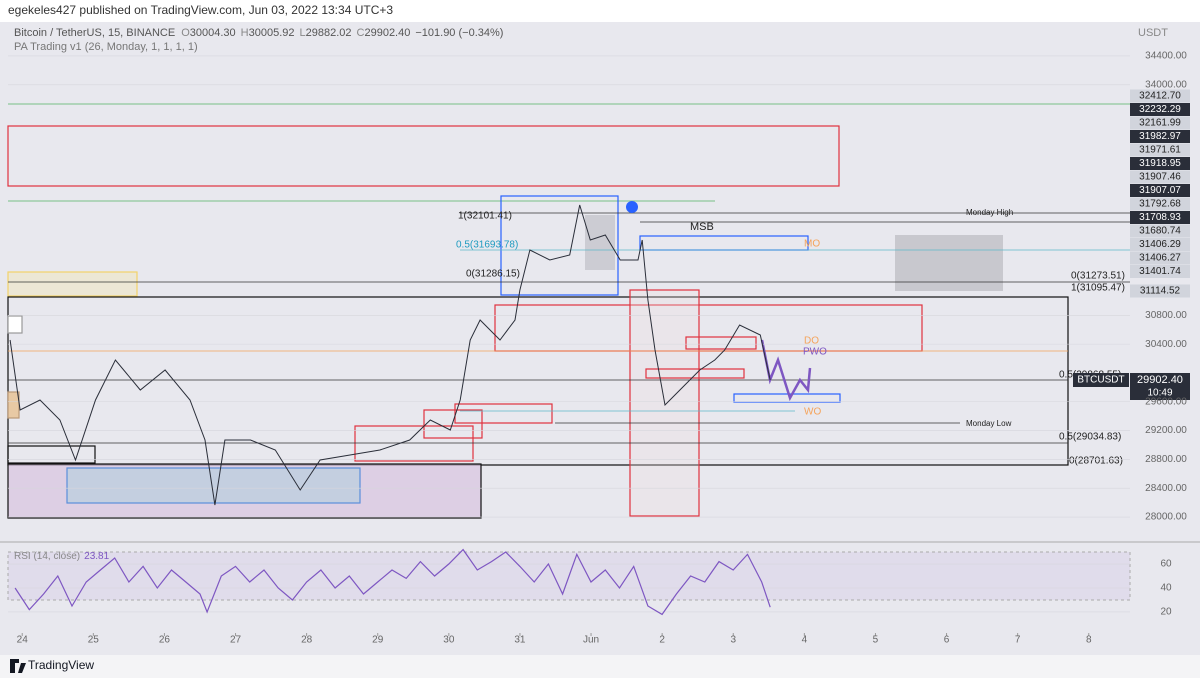  Describe the element at coordinates (1160, 380) in the screenshot. I see `last-price: 29902.40` at that location.